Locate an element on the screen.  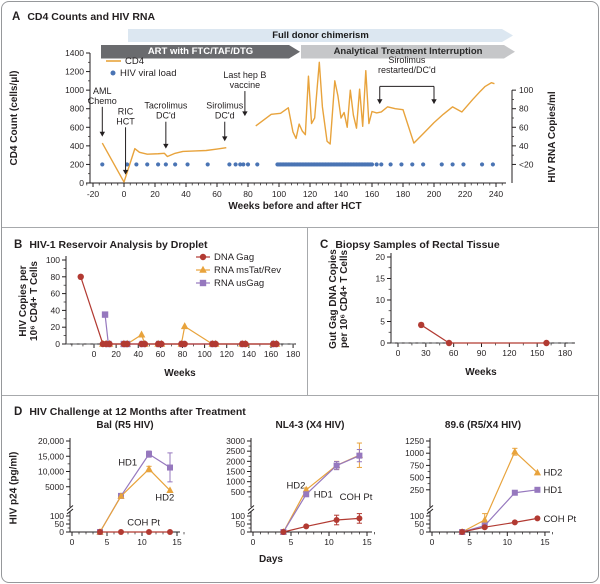
svg-text: 500 is located at coordinates (417, 478).